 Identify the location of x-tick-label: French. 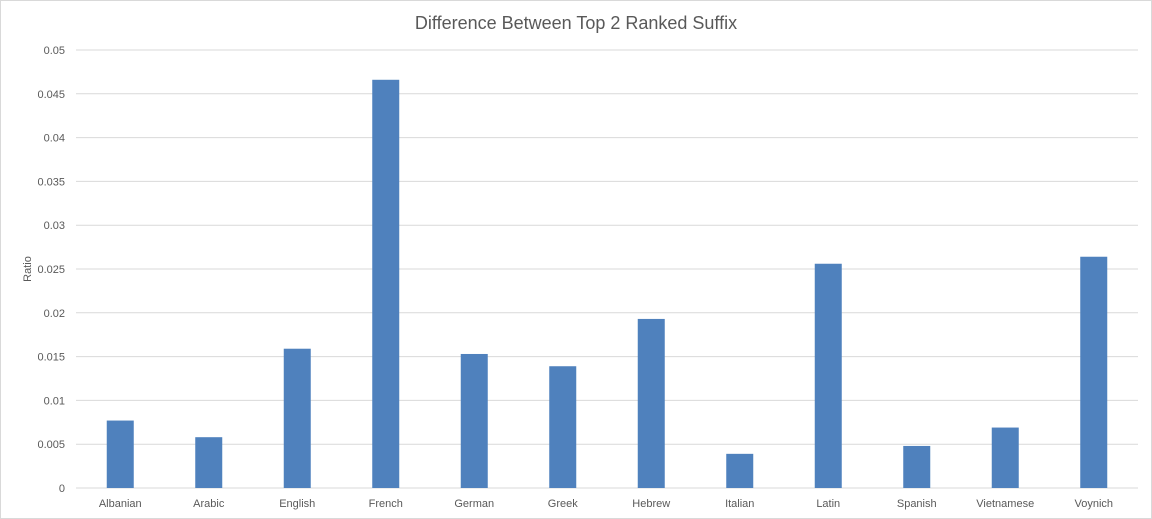
(386, 504).